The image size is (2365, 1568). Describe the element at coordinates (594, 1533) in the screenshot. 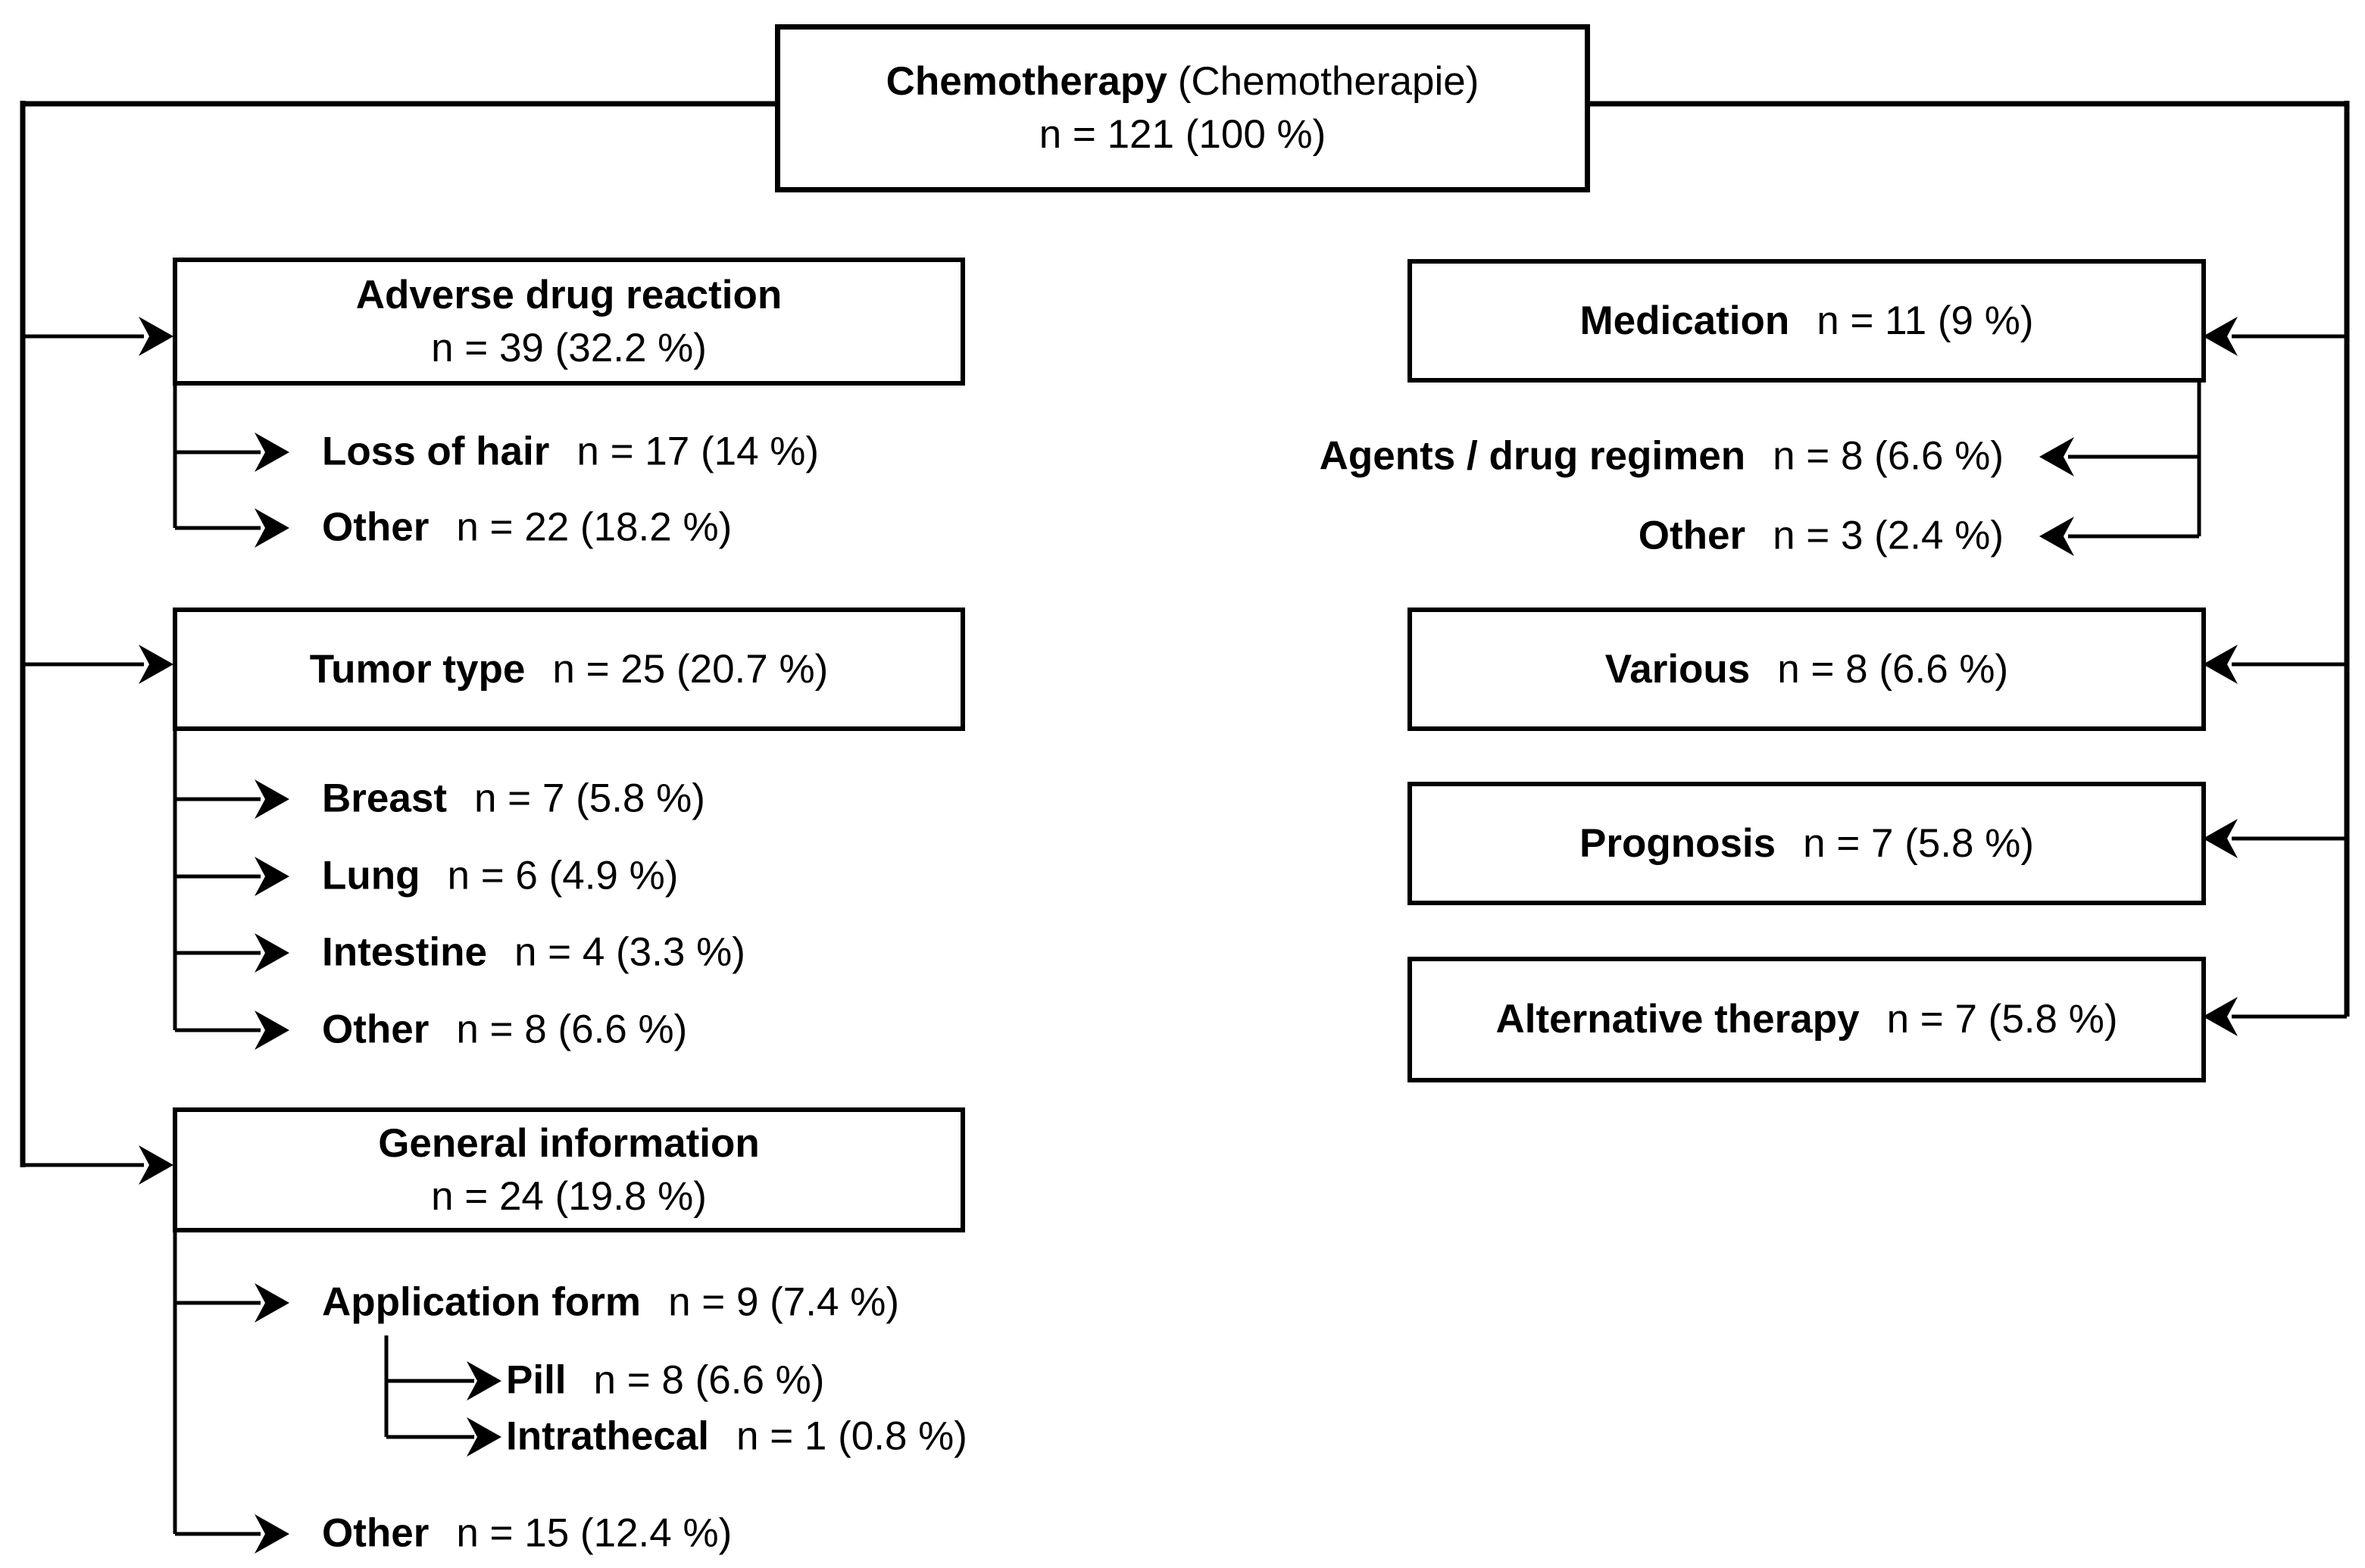

I see `item-other-general-count: n = 15 (12.4 %)` at that location.